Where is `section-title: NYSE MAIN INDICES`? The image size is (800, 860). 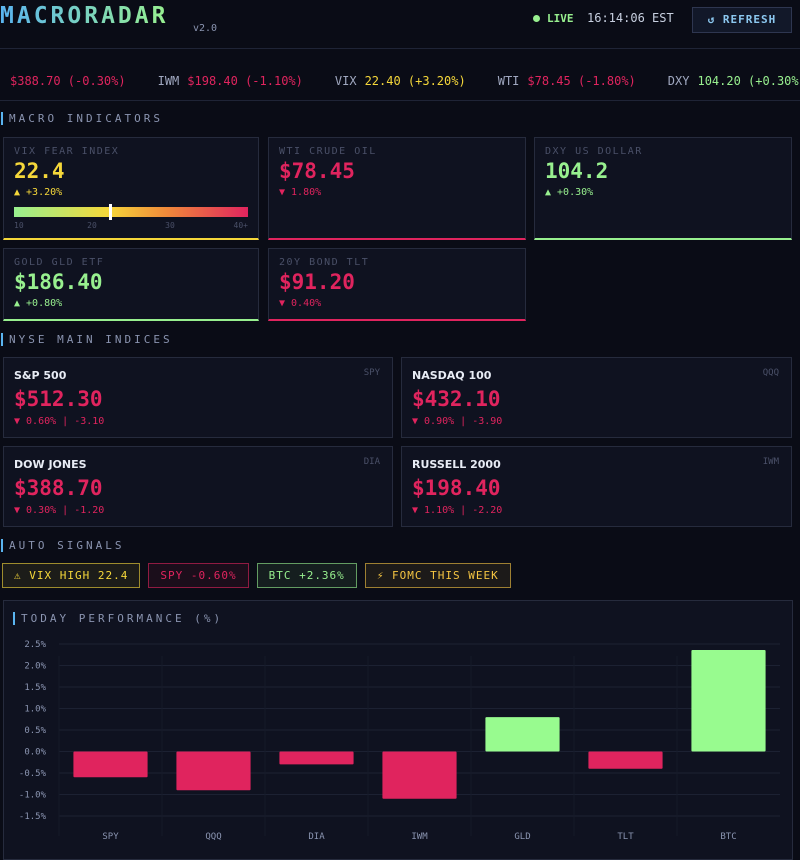
section-title: NYSE MAIN INDICES is located at coordinates (87, 339).